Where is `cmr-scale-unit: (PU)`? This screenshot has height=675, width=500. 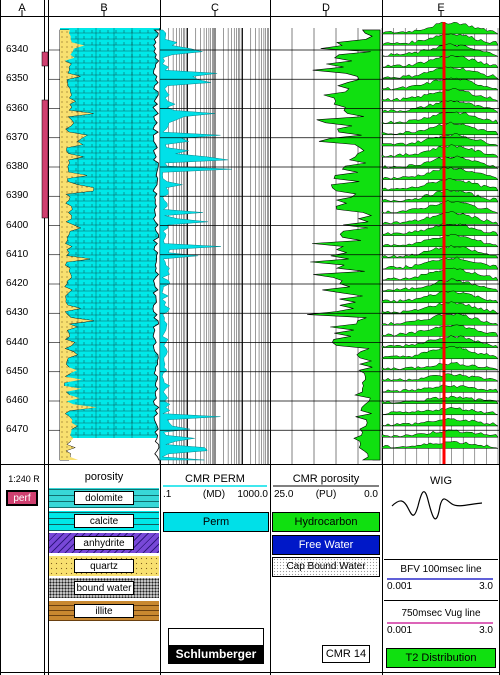 cmr-scale-unit: (PU) is located at coordinates (326, 494).